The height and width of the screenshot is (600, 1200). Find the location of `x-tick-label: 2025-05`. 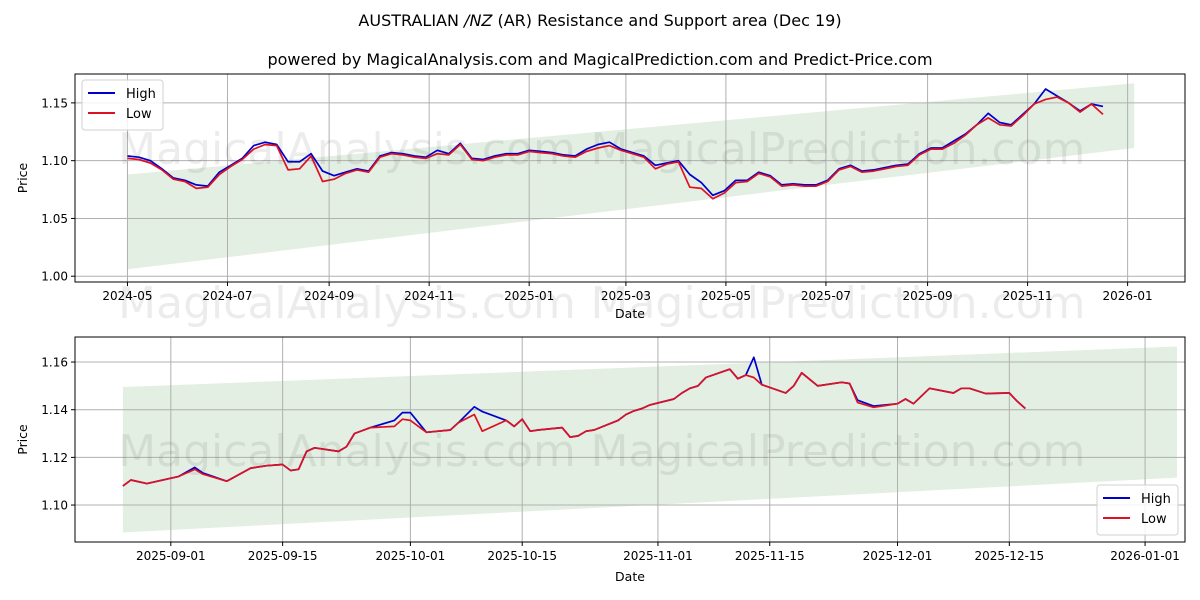

x-tick-label: 2025-05 is located at coordinates (726, 296).